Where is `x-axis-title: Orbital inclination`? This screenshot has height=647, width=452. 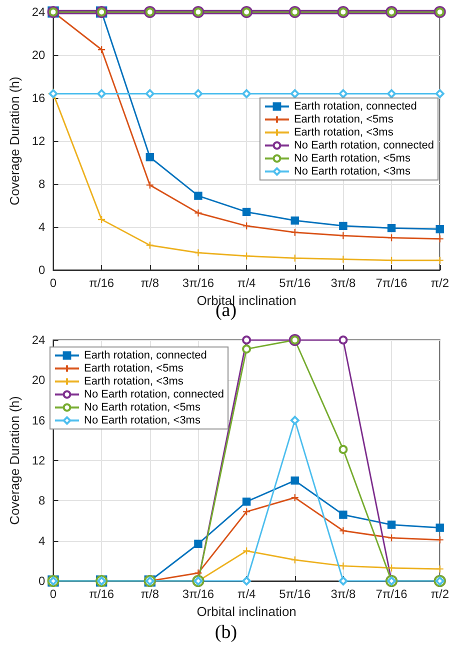
x-axis-title: Orbital inclination is located at coordinates (246, 611).